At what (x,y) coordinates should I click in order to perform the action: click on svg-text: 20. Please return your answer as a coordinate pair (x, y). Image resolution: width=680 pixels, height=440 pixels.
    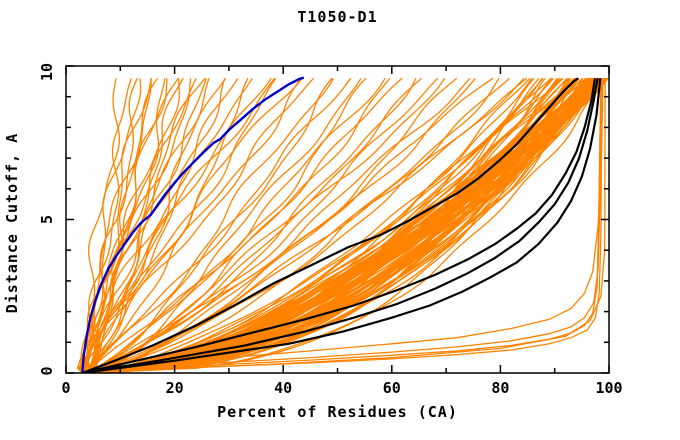
    Looking at the image, I should click on (175, 388).